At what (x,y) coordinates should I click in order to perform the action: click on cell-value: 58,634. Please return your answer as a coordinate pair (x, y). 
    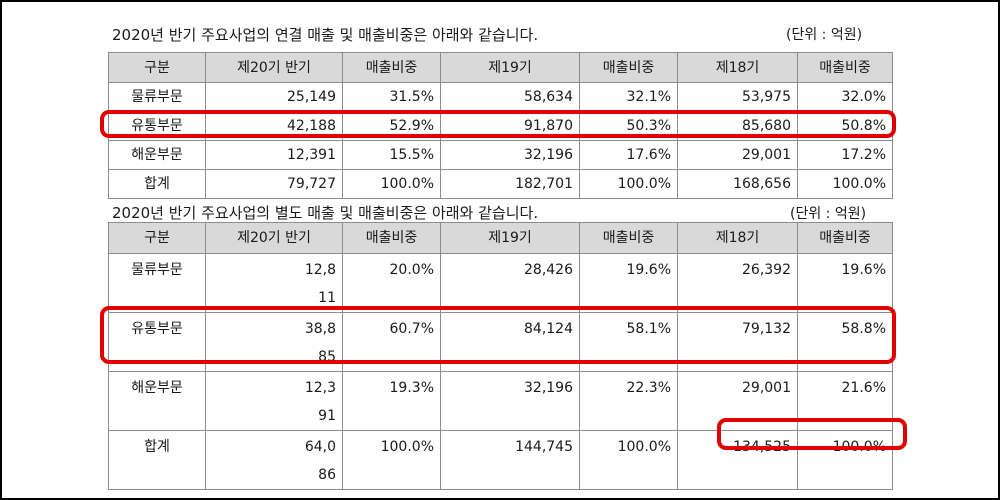
    Looking at the image, I should click on (510, 97).